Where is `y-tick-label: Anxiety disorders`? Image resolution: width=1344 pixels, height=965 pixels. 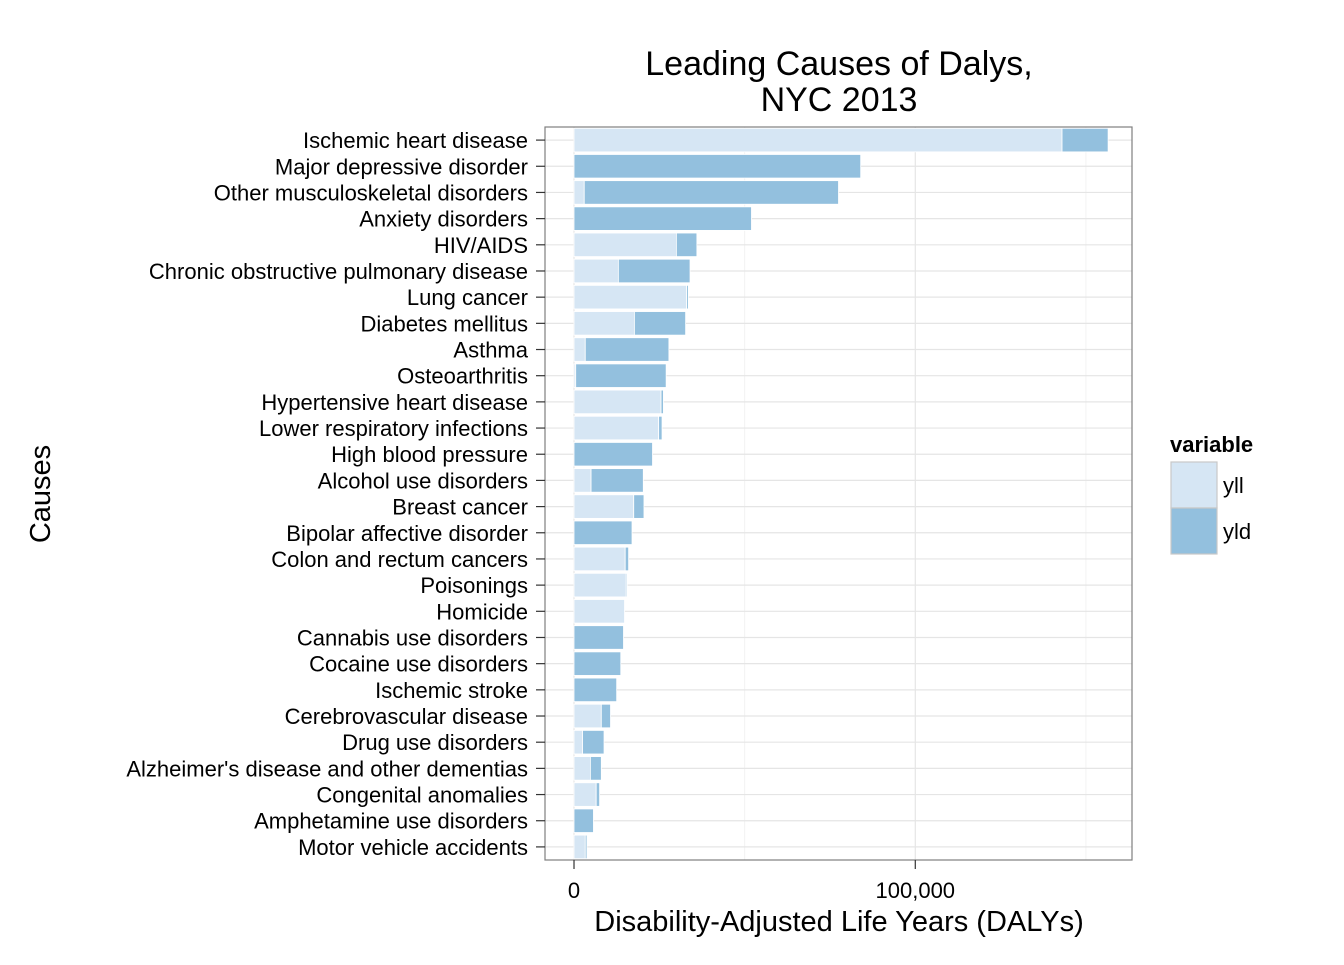 y-tick-label: Anxiety disorders is located at coordinates (443, 219).